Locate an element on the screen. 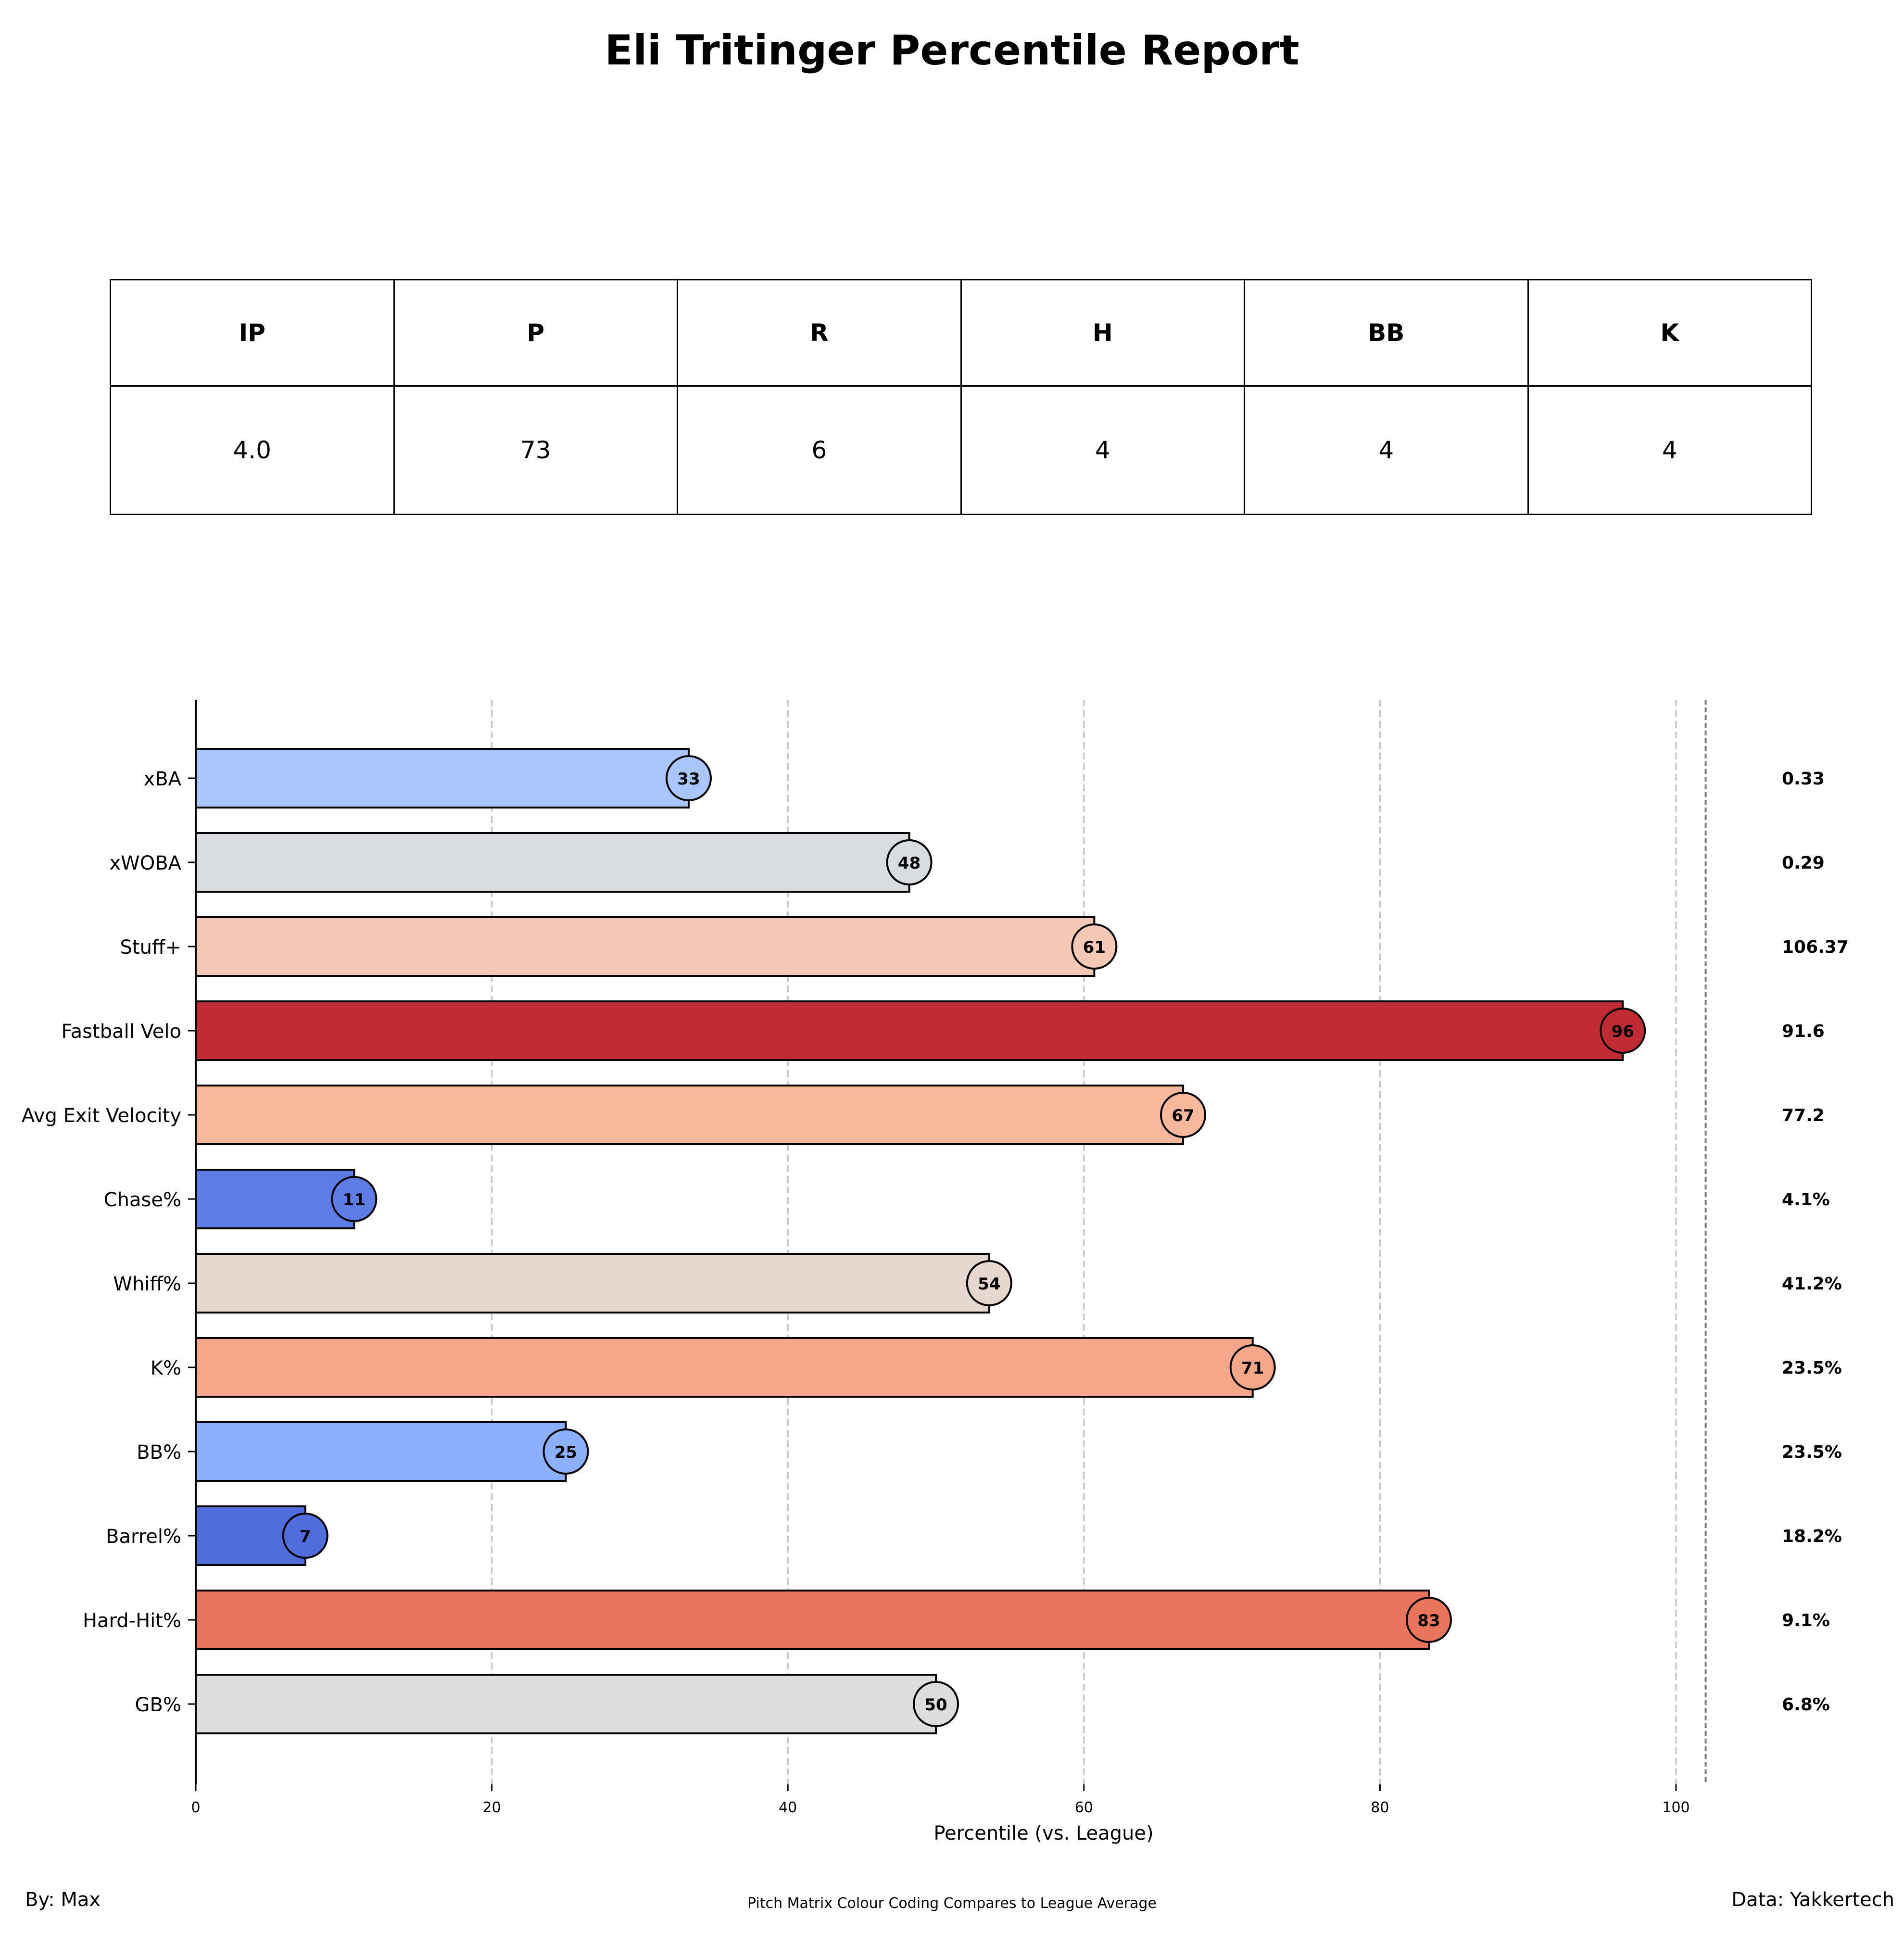 The width and height of the screenshot is (1904, 1945). percentile-label: 25 is located at coordinates (566, 1453).